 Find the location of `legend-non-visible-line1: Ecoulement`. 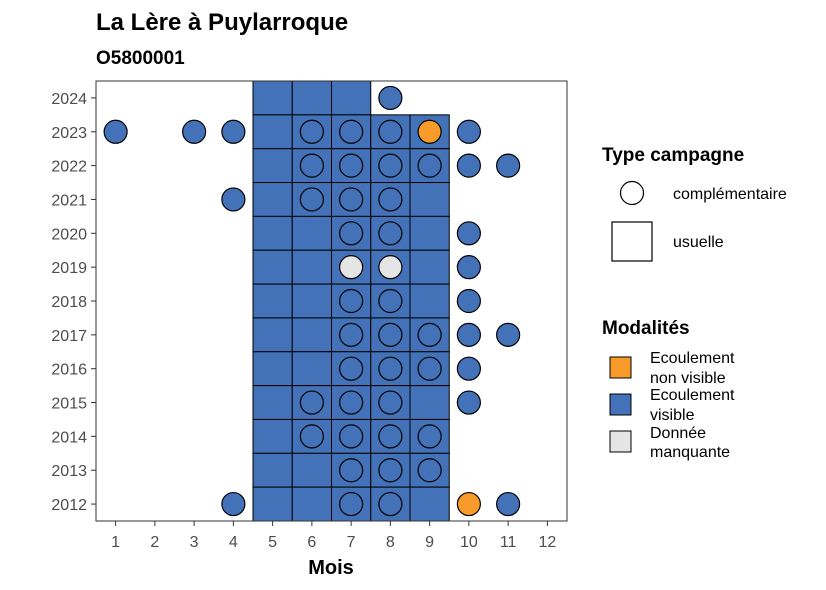

legend-non-visible-line1: Ecoulement is located at coordinates (692, 358).